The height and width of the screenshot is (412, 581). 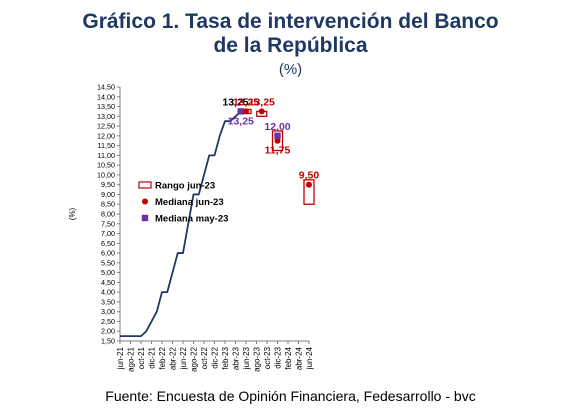 What do you see at coordinates (108, 301) in the screenshot?
I see `y-tick-label: 3,50` at bounding box center [108, 301].